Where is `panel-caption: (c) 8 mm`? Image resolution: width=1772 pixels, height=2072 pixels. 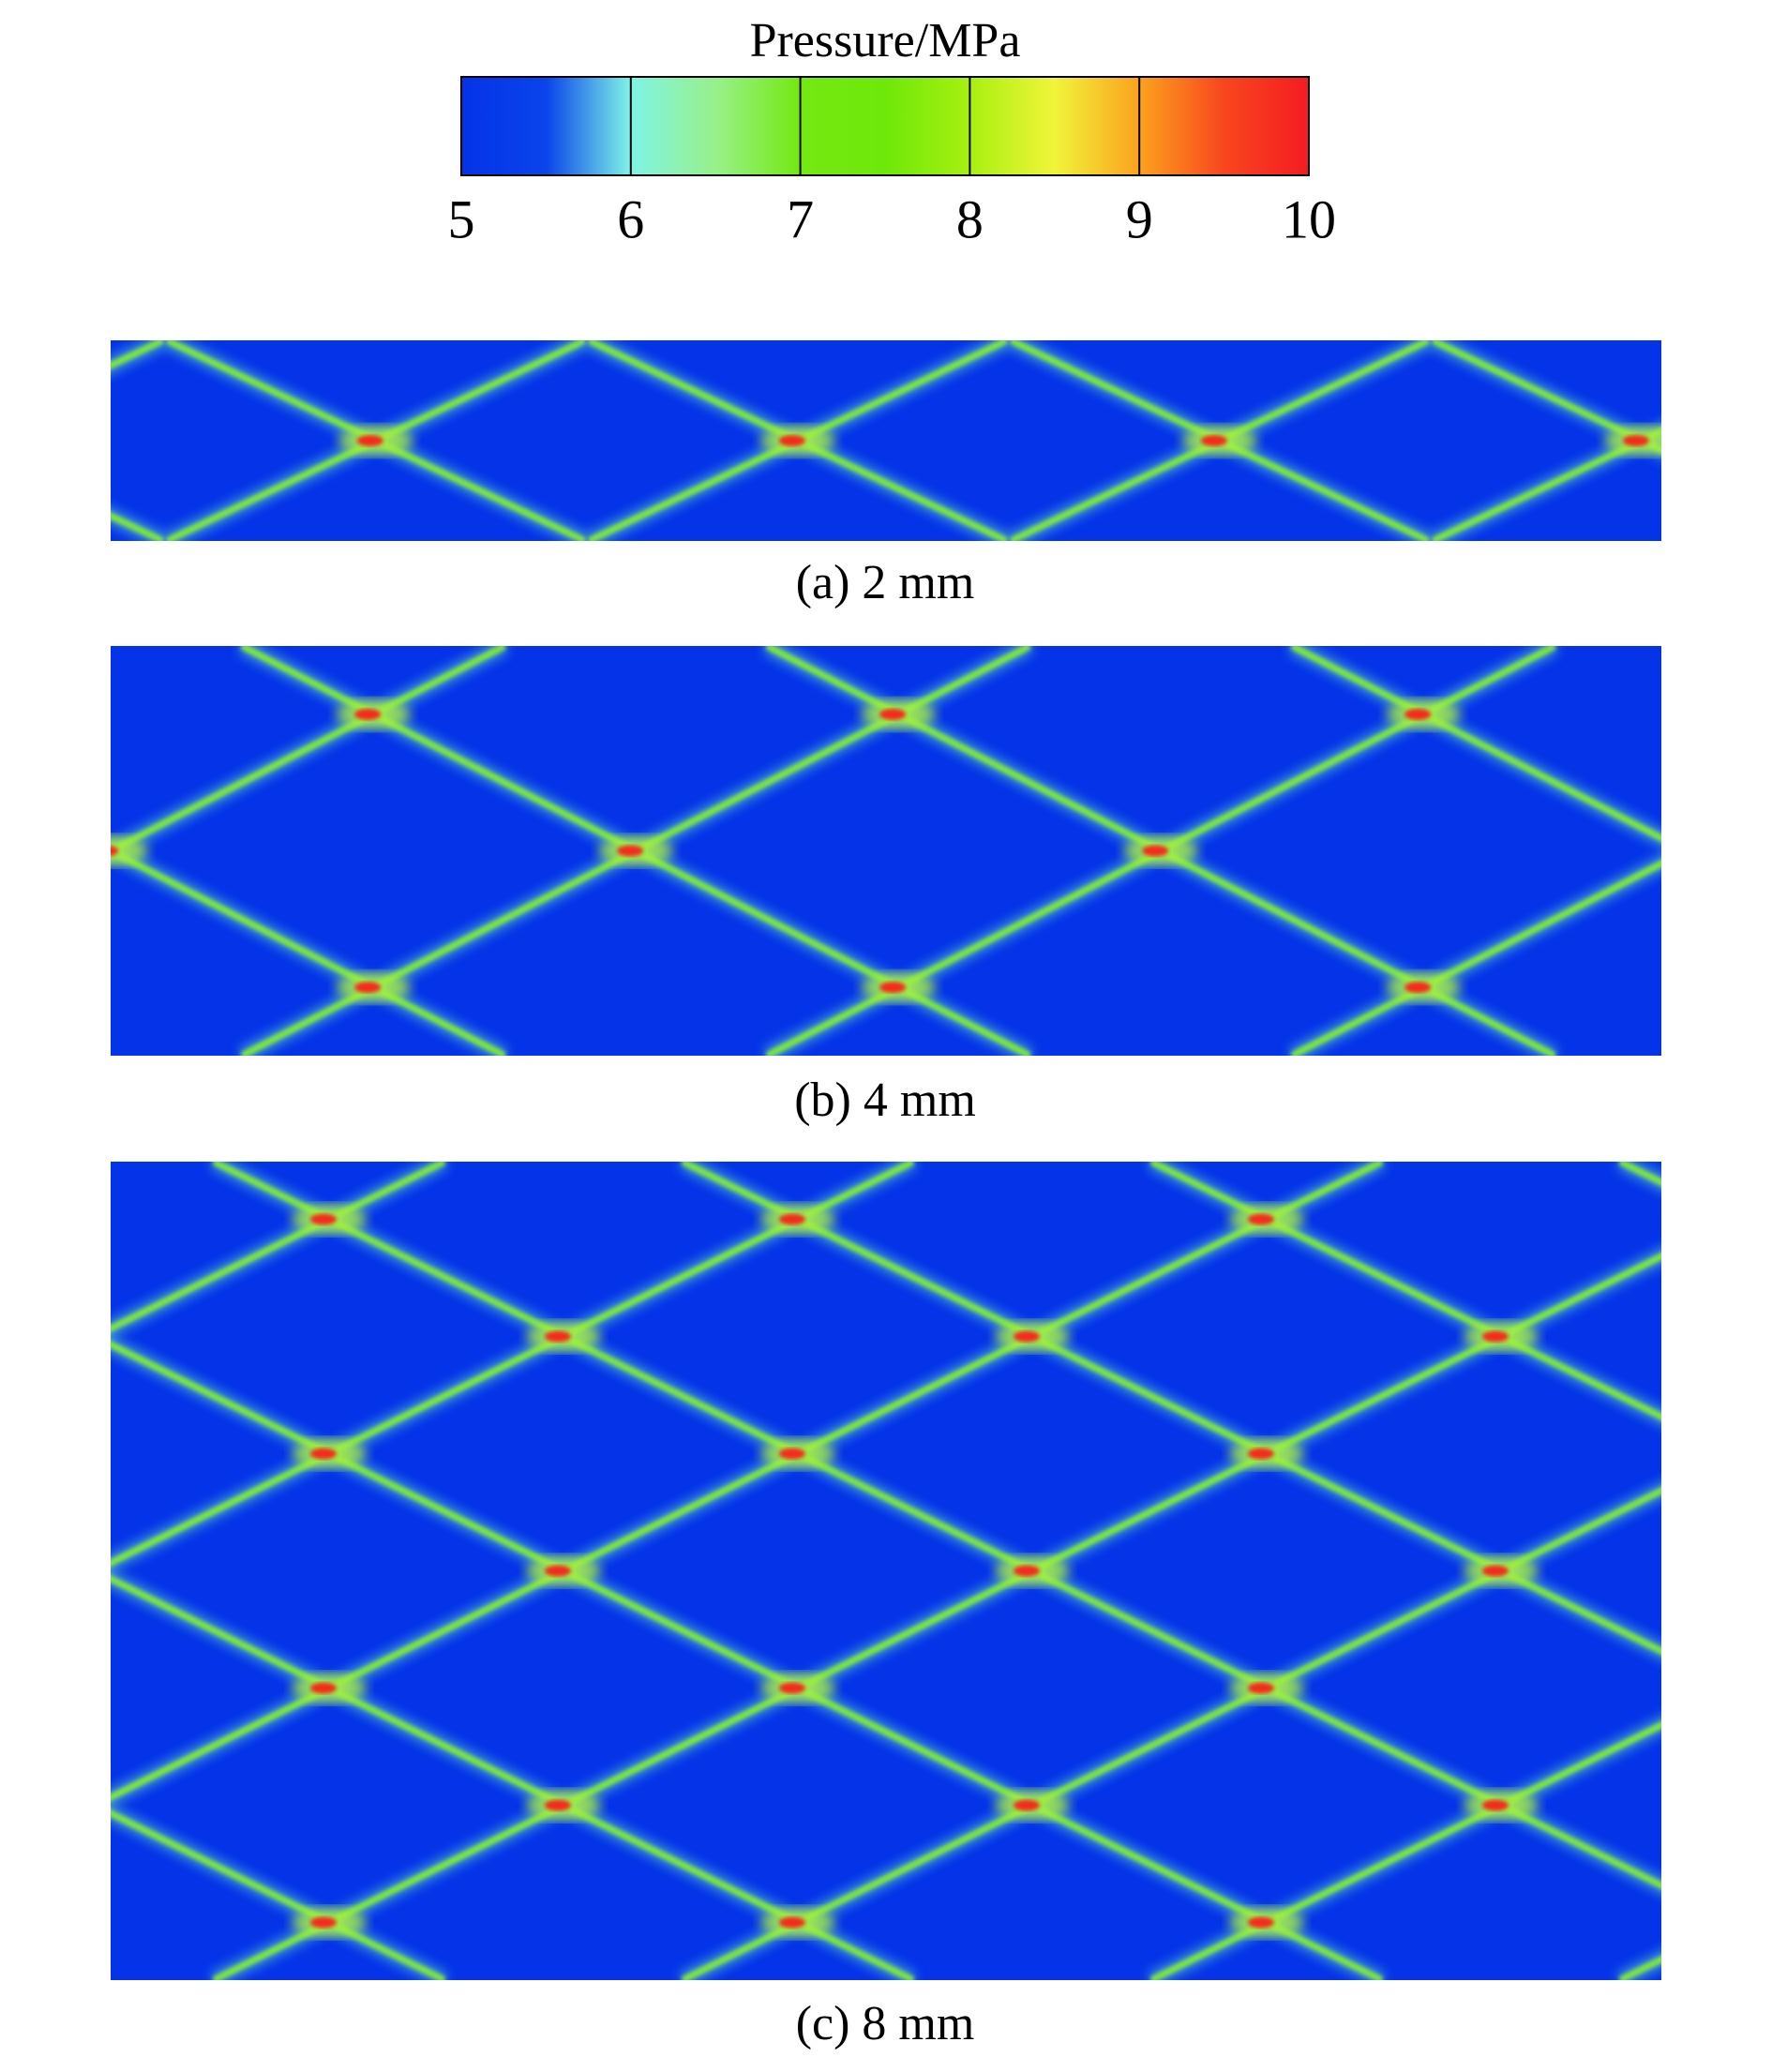
panel-caption: (c) 8 mm is located at coordinates (885, 2024).